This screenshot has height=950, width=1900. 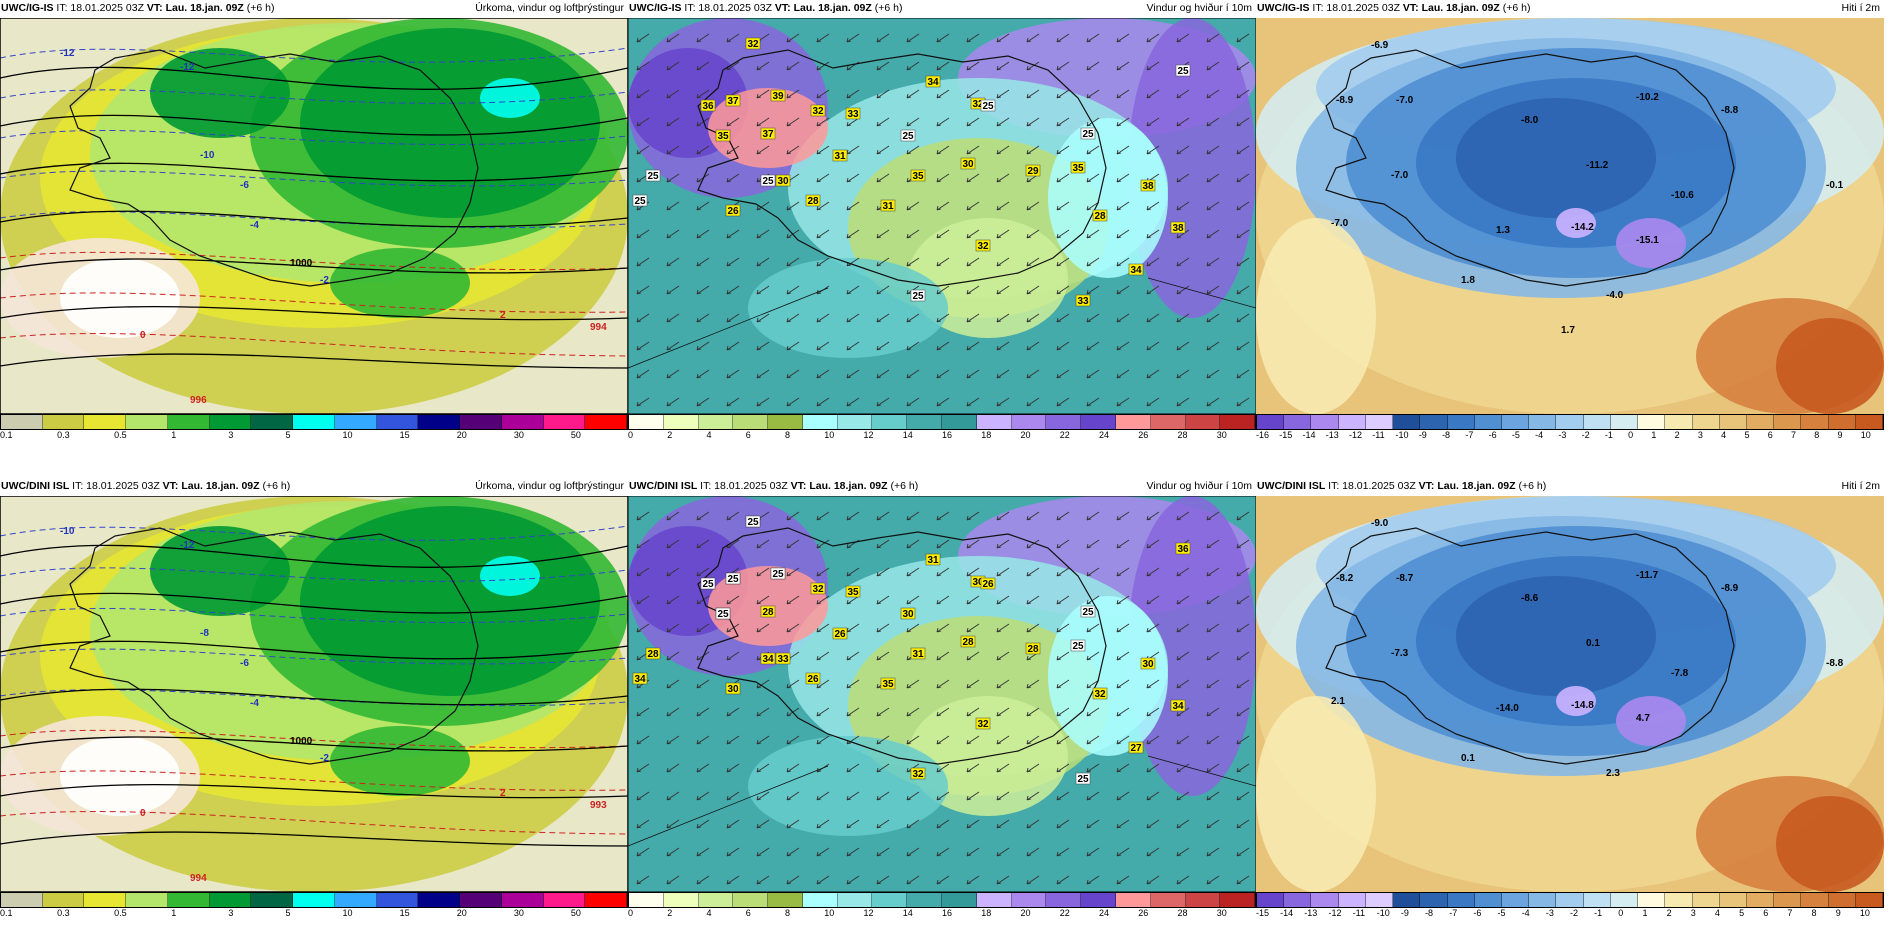 What do you see at coordinates (1585, 435) in the screenshot?
I see `colorbar-tick-label: -2` at bounding box center [1585, 435].